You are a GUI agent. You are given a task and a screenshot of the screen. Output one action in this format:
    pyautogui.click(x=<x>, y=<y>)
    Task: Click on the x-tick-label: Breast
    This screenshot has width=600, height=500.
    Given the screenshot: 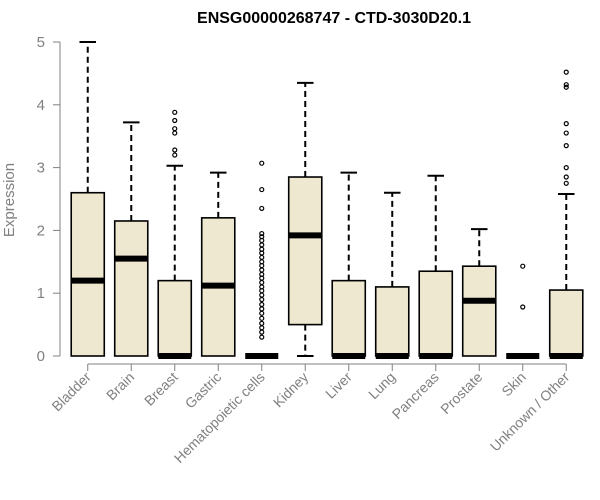 What is the action you would take?
    pyautogui.click(x=161, y=389)
    